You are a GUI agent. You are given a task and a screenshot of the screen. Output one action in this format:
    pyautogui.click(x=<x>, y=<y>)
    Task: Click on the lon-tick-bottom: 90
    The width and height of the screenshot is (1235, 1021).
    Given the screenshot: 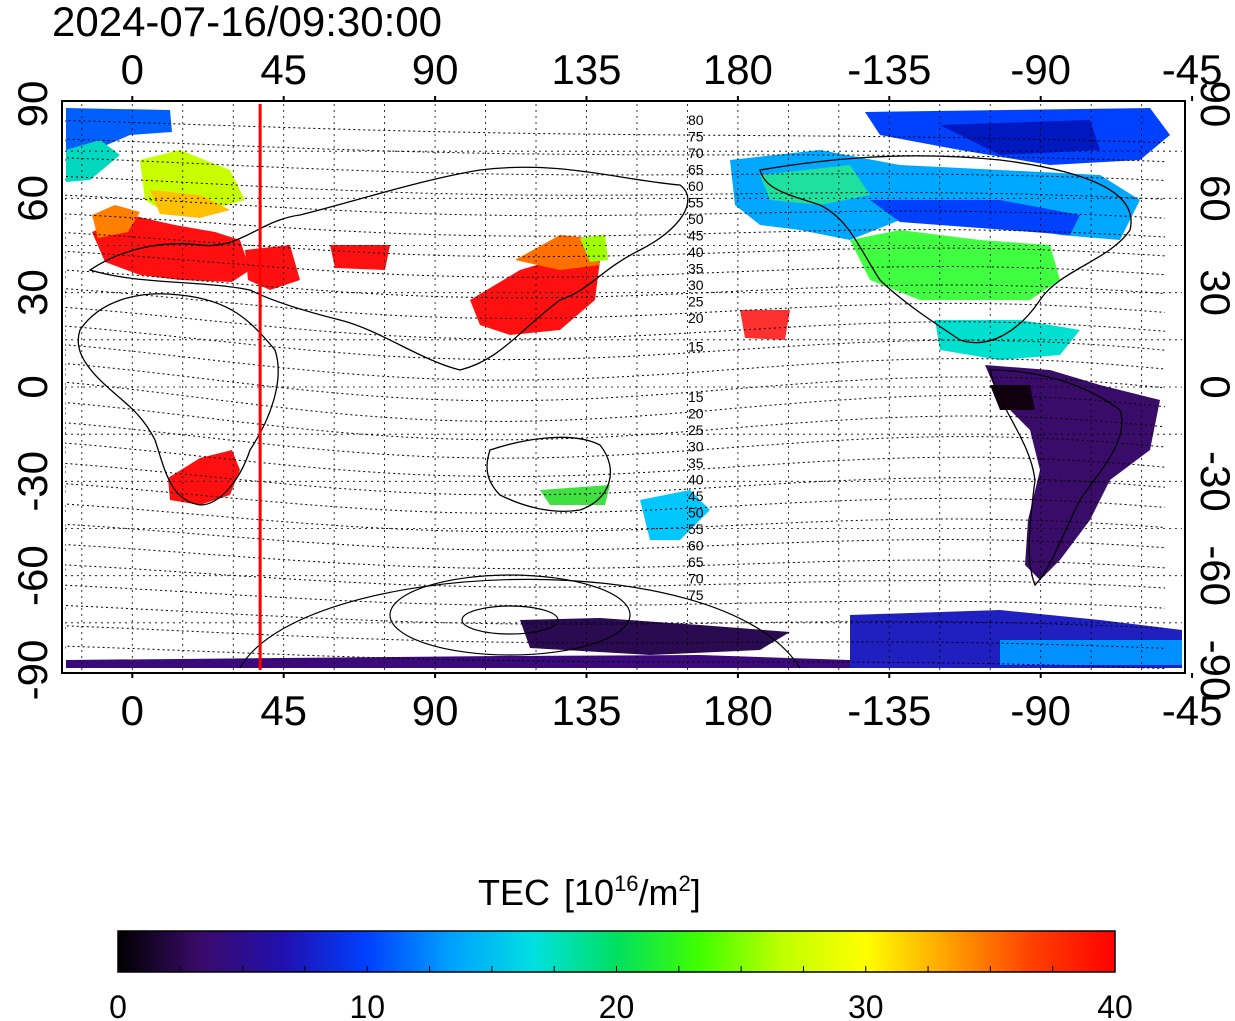 What is the action you would take?
    pyautogui.click(x=435, y=710)
    